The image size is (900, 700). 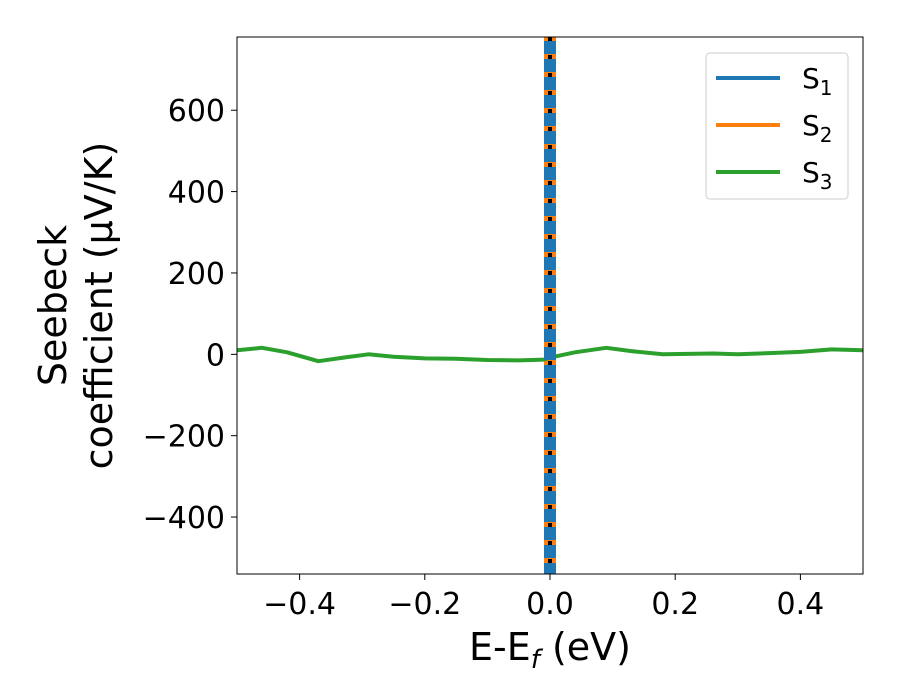 I want to click on x-tick-label: 0.0, so click(x=550, y=604).